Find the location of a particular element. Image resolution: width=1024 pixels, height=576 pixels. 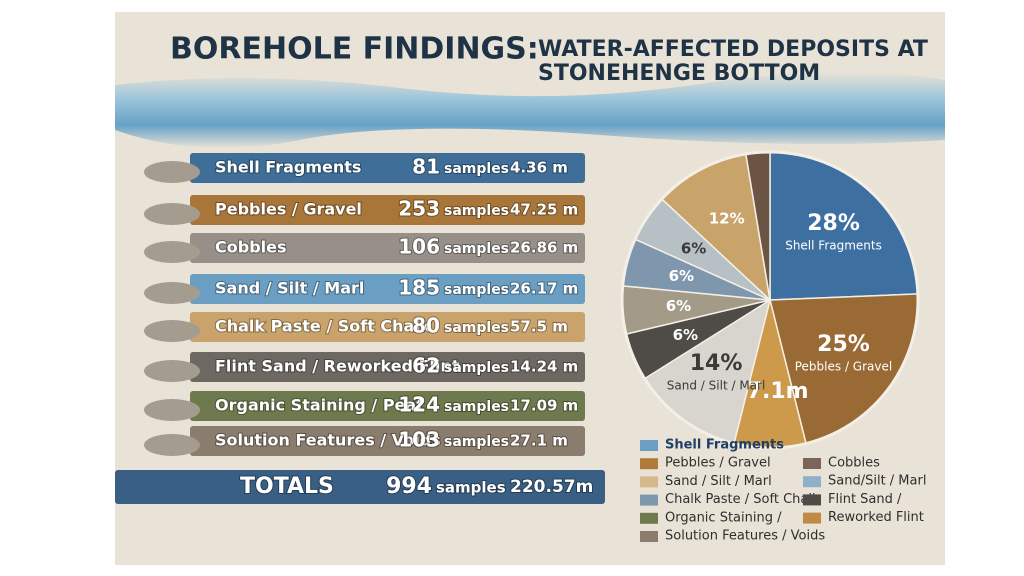

row-name: Pebbles / Gravel is located at coordinates (288, 209).